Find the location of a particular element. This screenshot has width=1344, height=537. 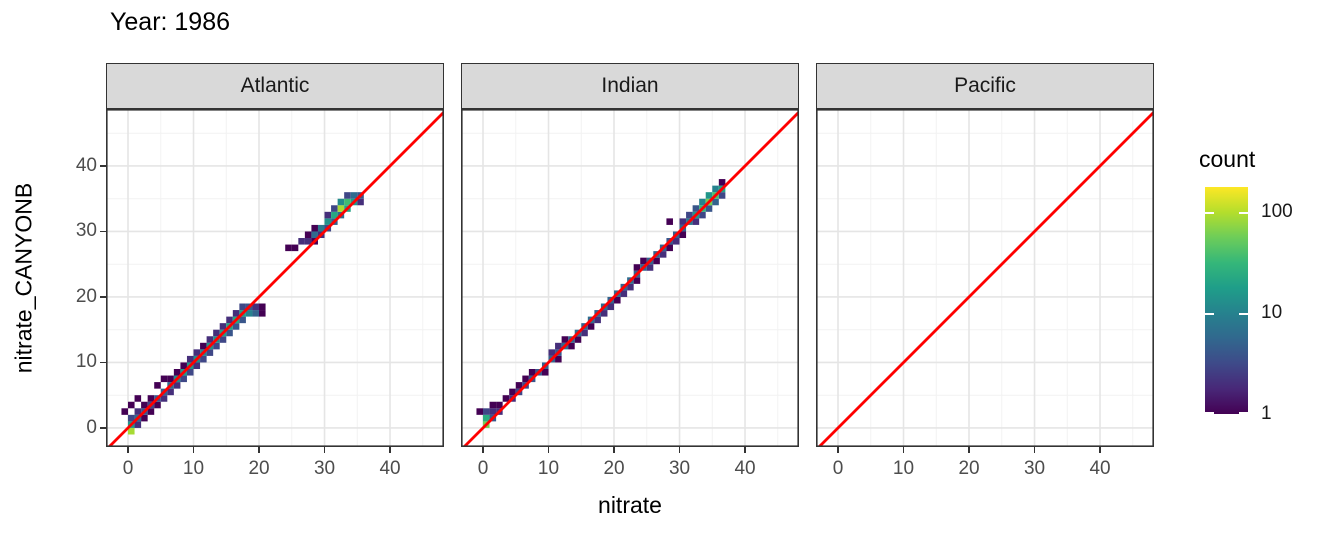

facet-strip-label: Indian is located at coordinates (630, 85).